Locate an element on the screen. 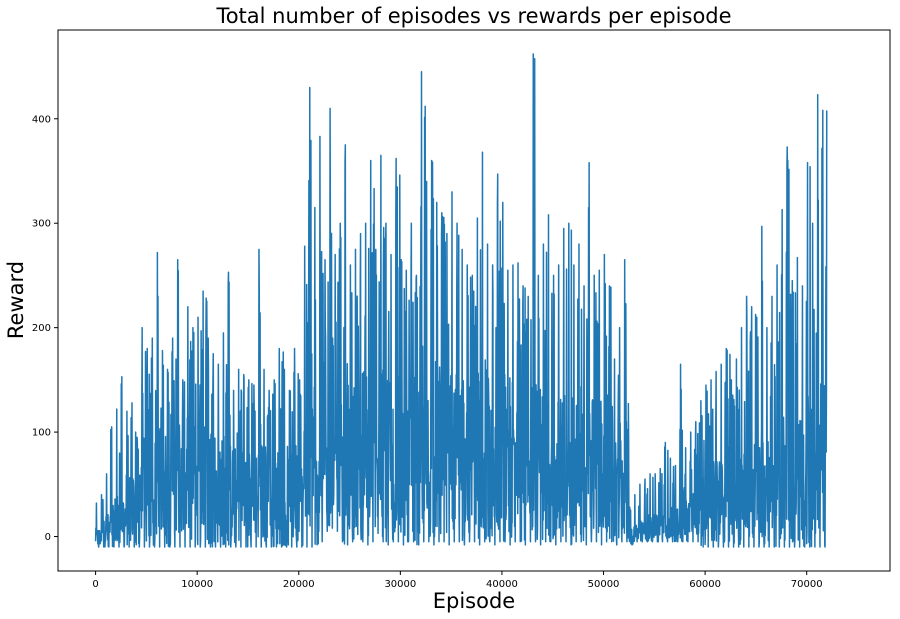  x-tick-label: 30000 is located at coordinates (400, 584).